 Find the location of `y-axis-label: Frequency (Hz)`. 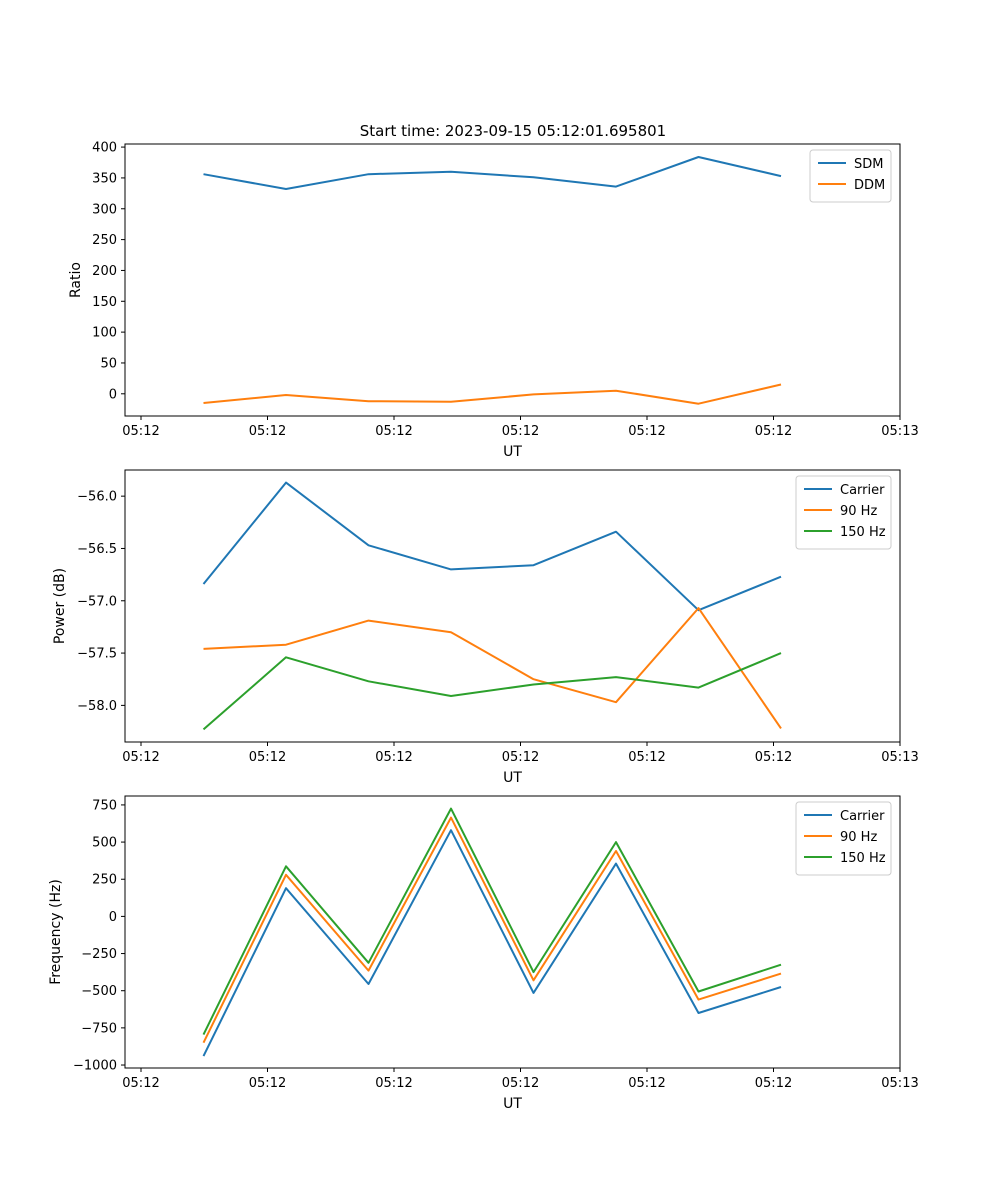

y-axis-label: Frequency (Hz) is located at coordinates (56, 932).